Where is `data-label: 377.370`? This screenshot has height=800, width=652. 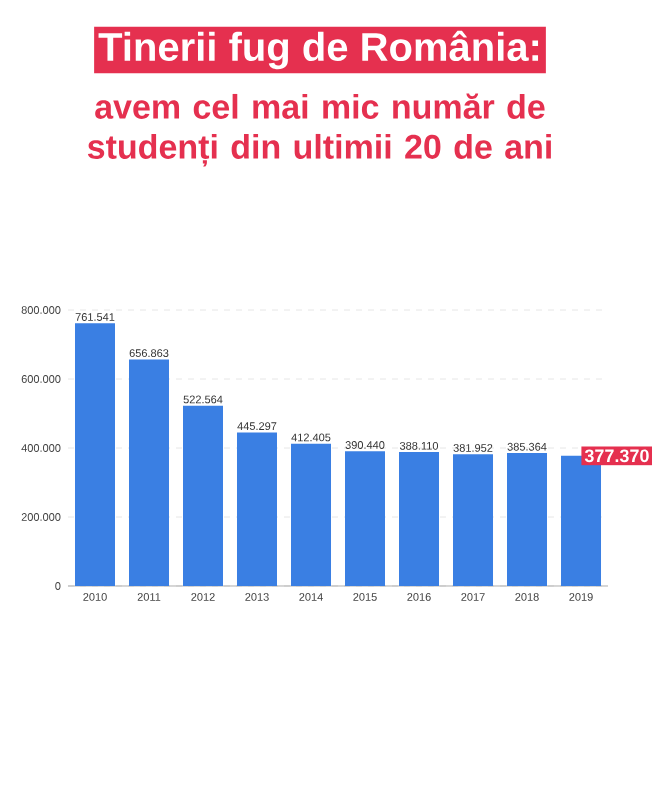 data-label: 377.370 is located at coordinates (616, 456).